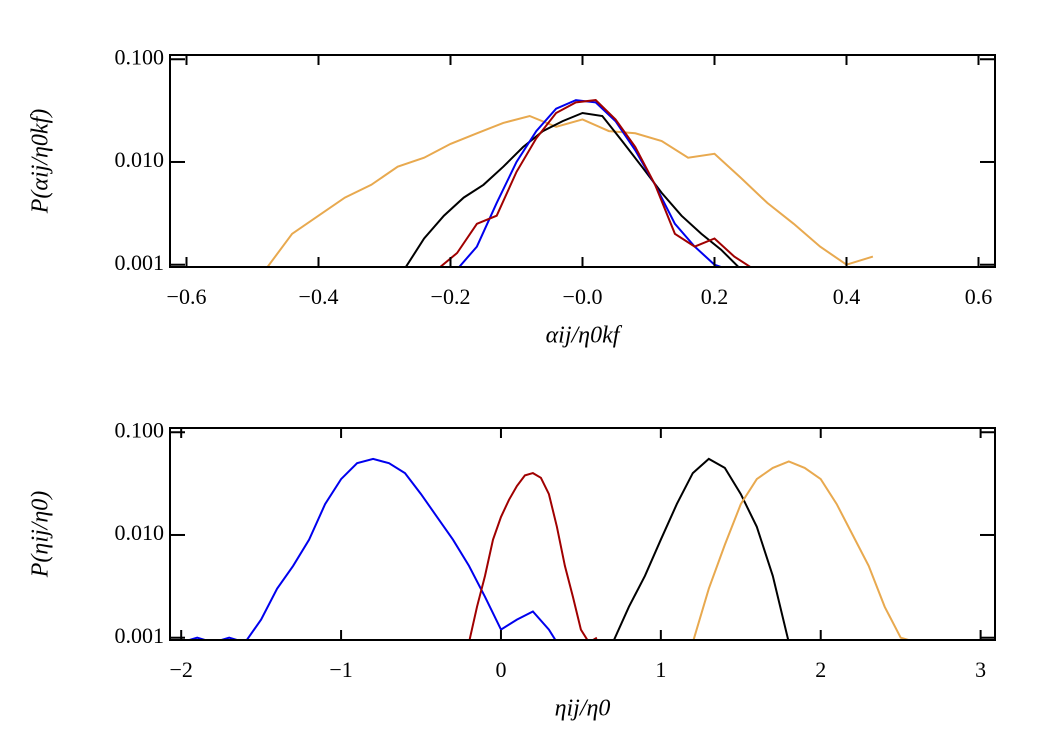 The image size is (1050, 750). What do you see at coordinates (41, 161) in the screenshot?
I see `y-axis-label: P(αij/η0kf)` at bounding box center [41, 161].